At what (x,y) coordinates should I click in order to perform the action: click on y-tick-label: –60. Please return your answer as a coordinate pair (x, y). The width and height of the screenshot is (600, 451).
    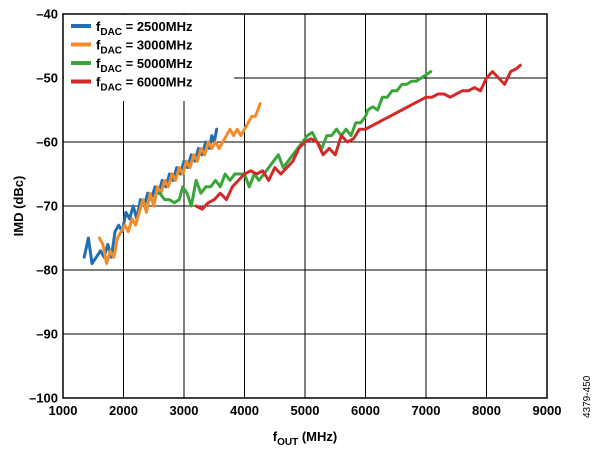
    Looking at the image, I should click on (47, 142).